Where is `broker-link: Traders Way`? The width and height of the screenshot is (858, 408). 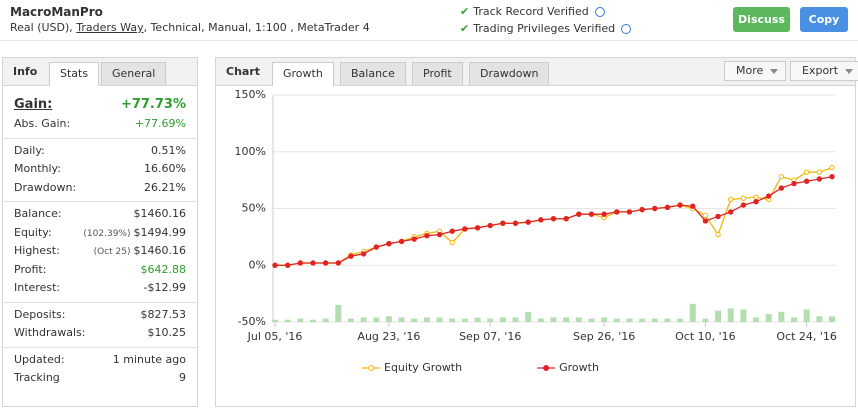
broker-link: Traders Way is located at coordinates (110, 27).